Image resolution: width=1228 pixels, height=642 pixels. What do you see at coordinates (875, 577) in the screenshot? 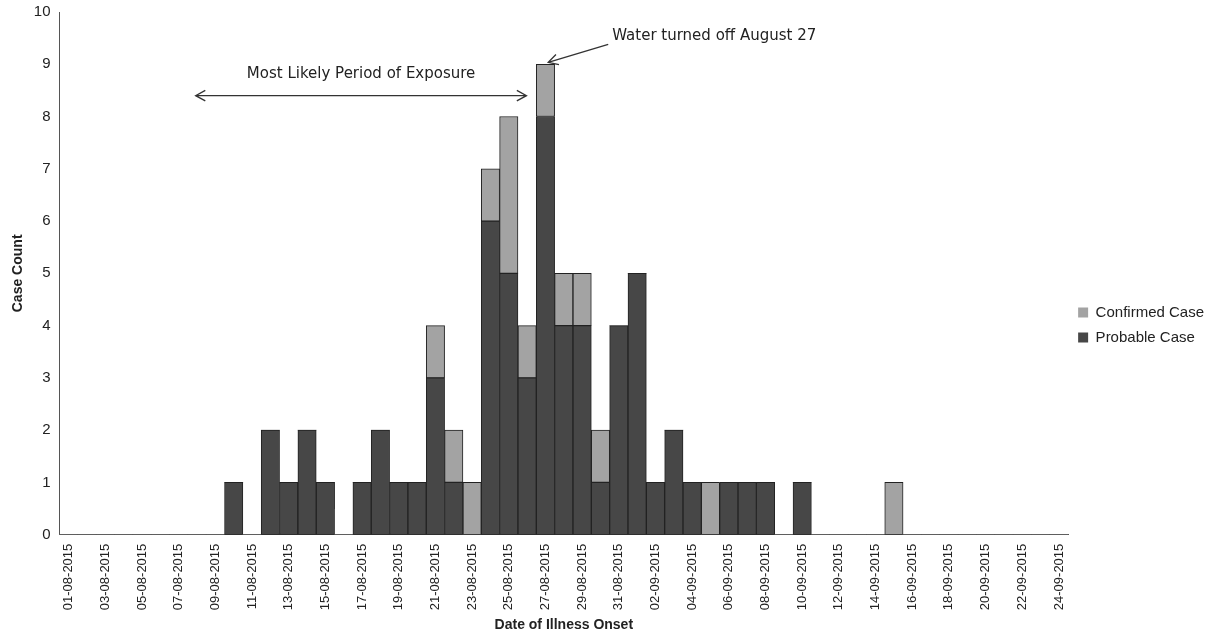
I see `x-tick-label: 14-09-2015` at bounding box center [875, 577].